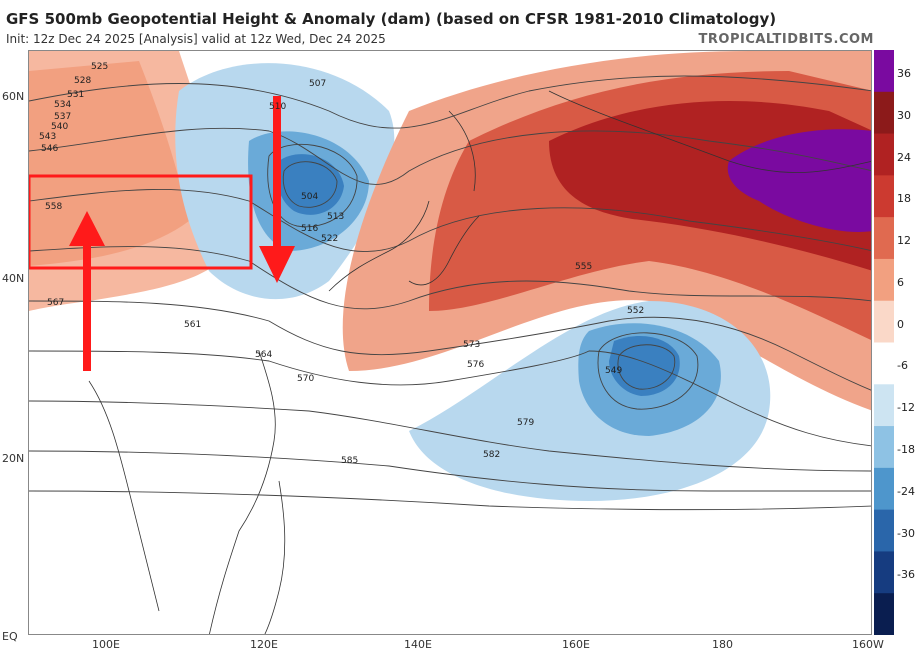 The height and width of the screenshot is (655, 924). Describe the element at coordinates (317, 84) in the screenshot. I see `contour-label: 507` at that location.